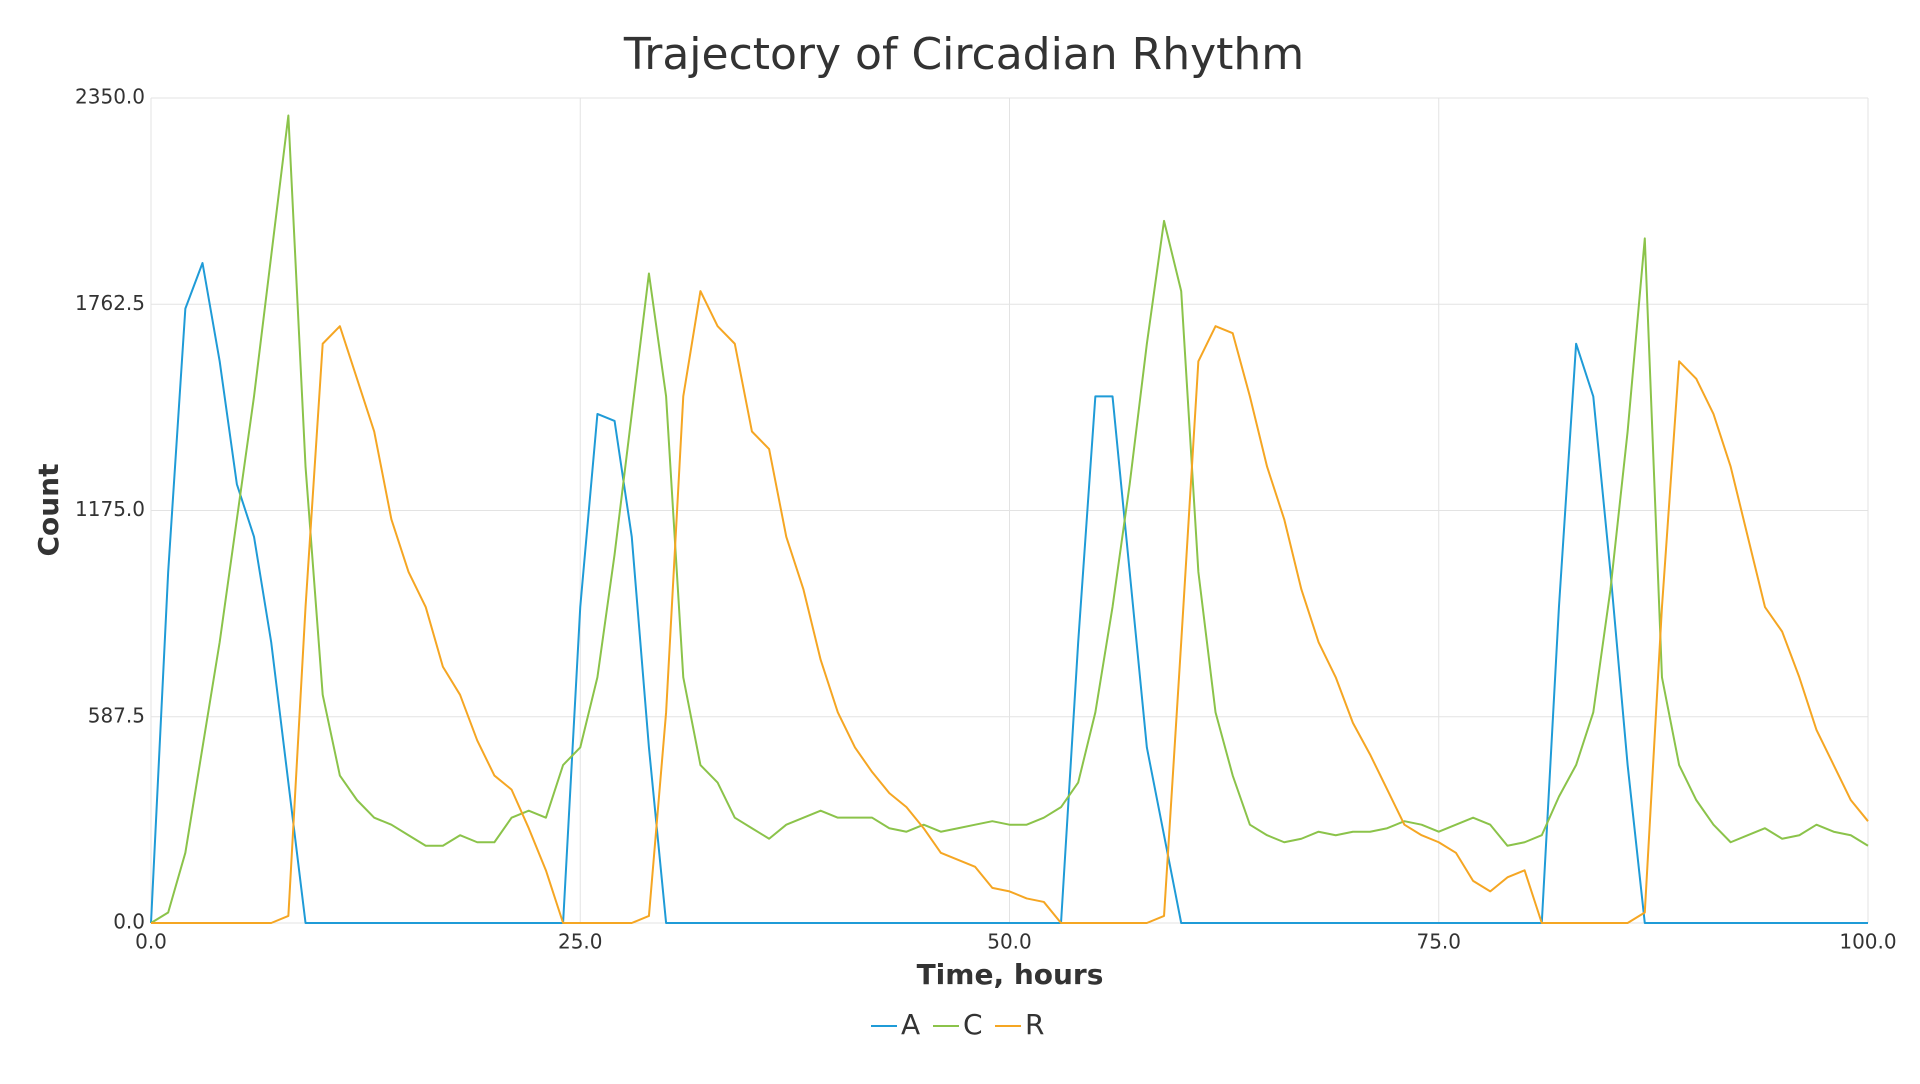  What do you see at coordinates (48, 509) in the screenshot?
I see `y-axis-label: Count` at bounding box center [48, 509].